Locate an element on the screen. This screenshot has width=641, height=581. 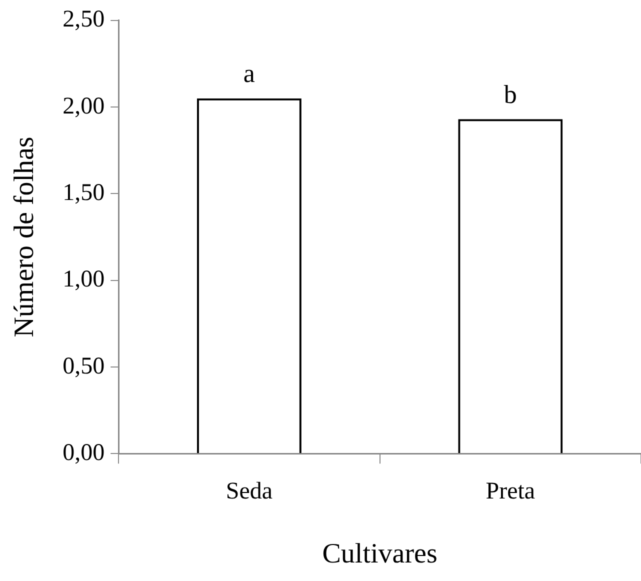
x-tick-label: Preta is located at coordinates (511, 491).